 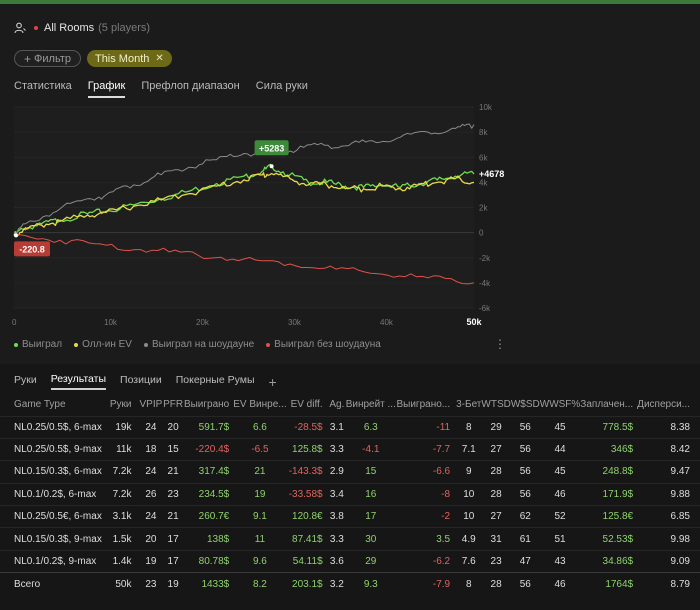 I want to click on table-cell: NL0.25/0.5€, 6-max, so click(x=58, y=517).